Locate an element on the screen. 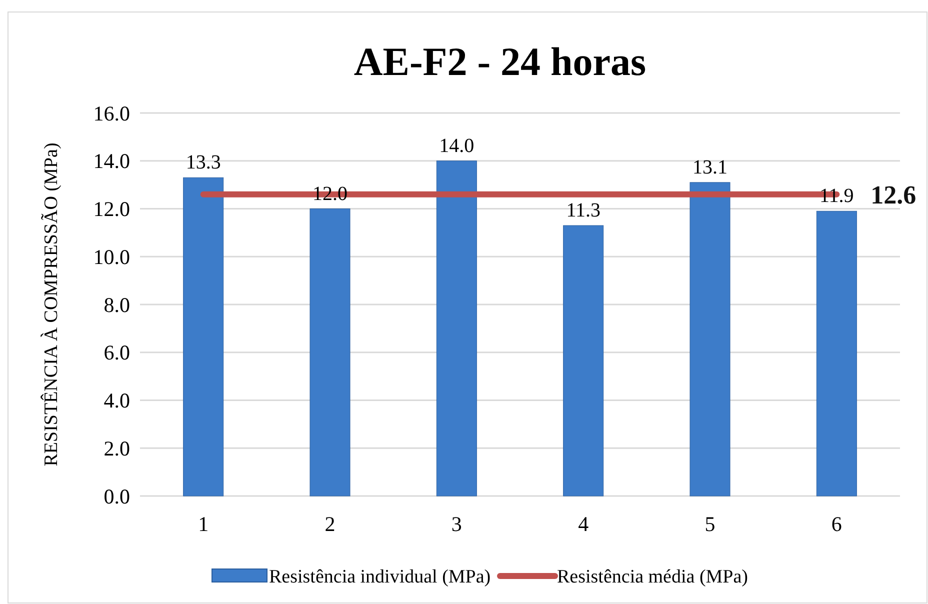  data-label: 13.3 is located at coordinates (203, 163).